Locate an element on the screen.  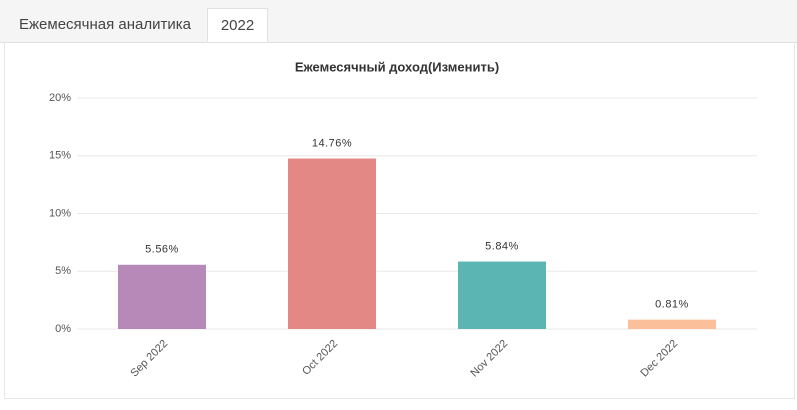
y-tick-label: 5% is located at coordinates (63, 271).